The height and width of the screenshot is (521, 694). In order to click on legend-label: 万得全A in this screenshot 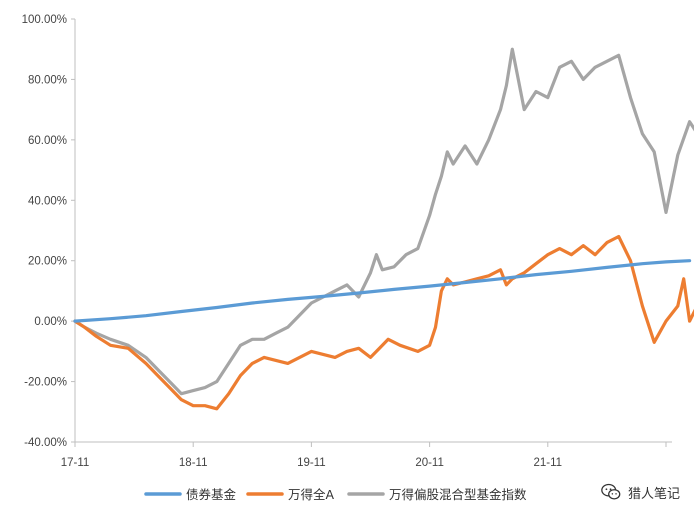, I will do `click(311, 494)`.